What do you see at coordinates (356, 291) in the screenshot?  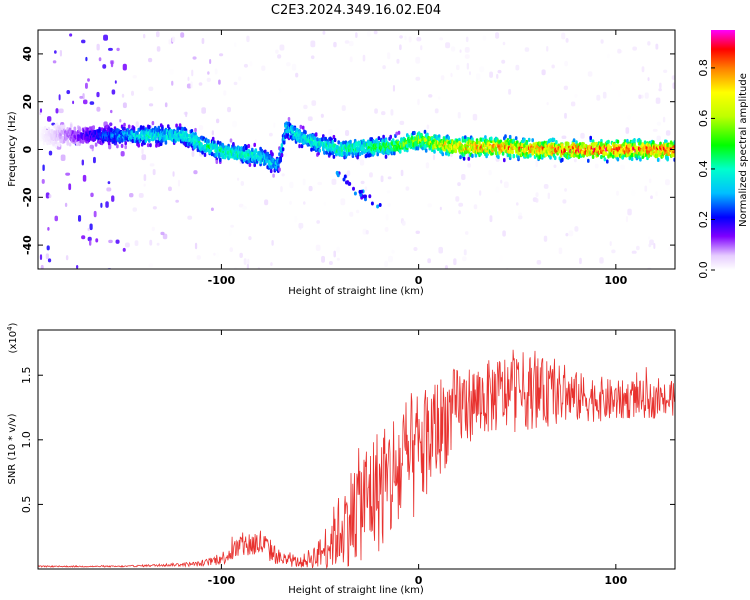 I see `spectrogram-x-label: Height of straight line (km)` at bounding box center [356, 291].